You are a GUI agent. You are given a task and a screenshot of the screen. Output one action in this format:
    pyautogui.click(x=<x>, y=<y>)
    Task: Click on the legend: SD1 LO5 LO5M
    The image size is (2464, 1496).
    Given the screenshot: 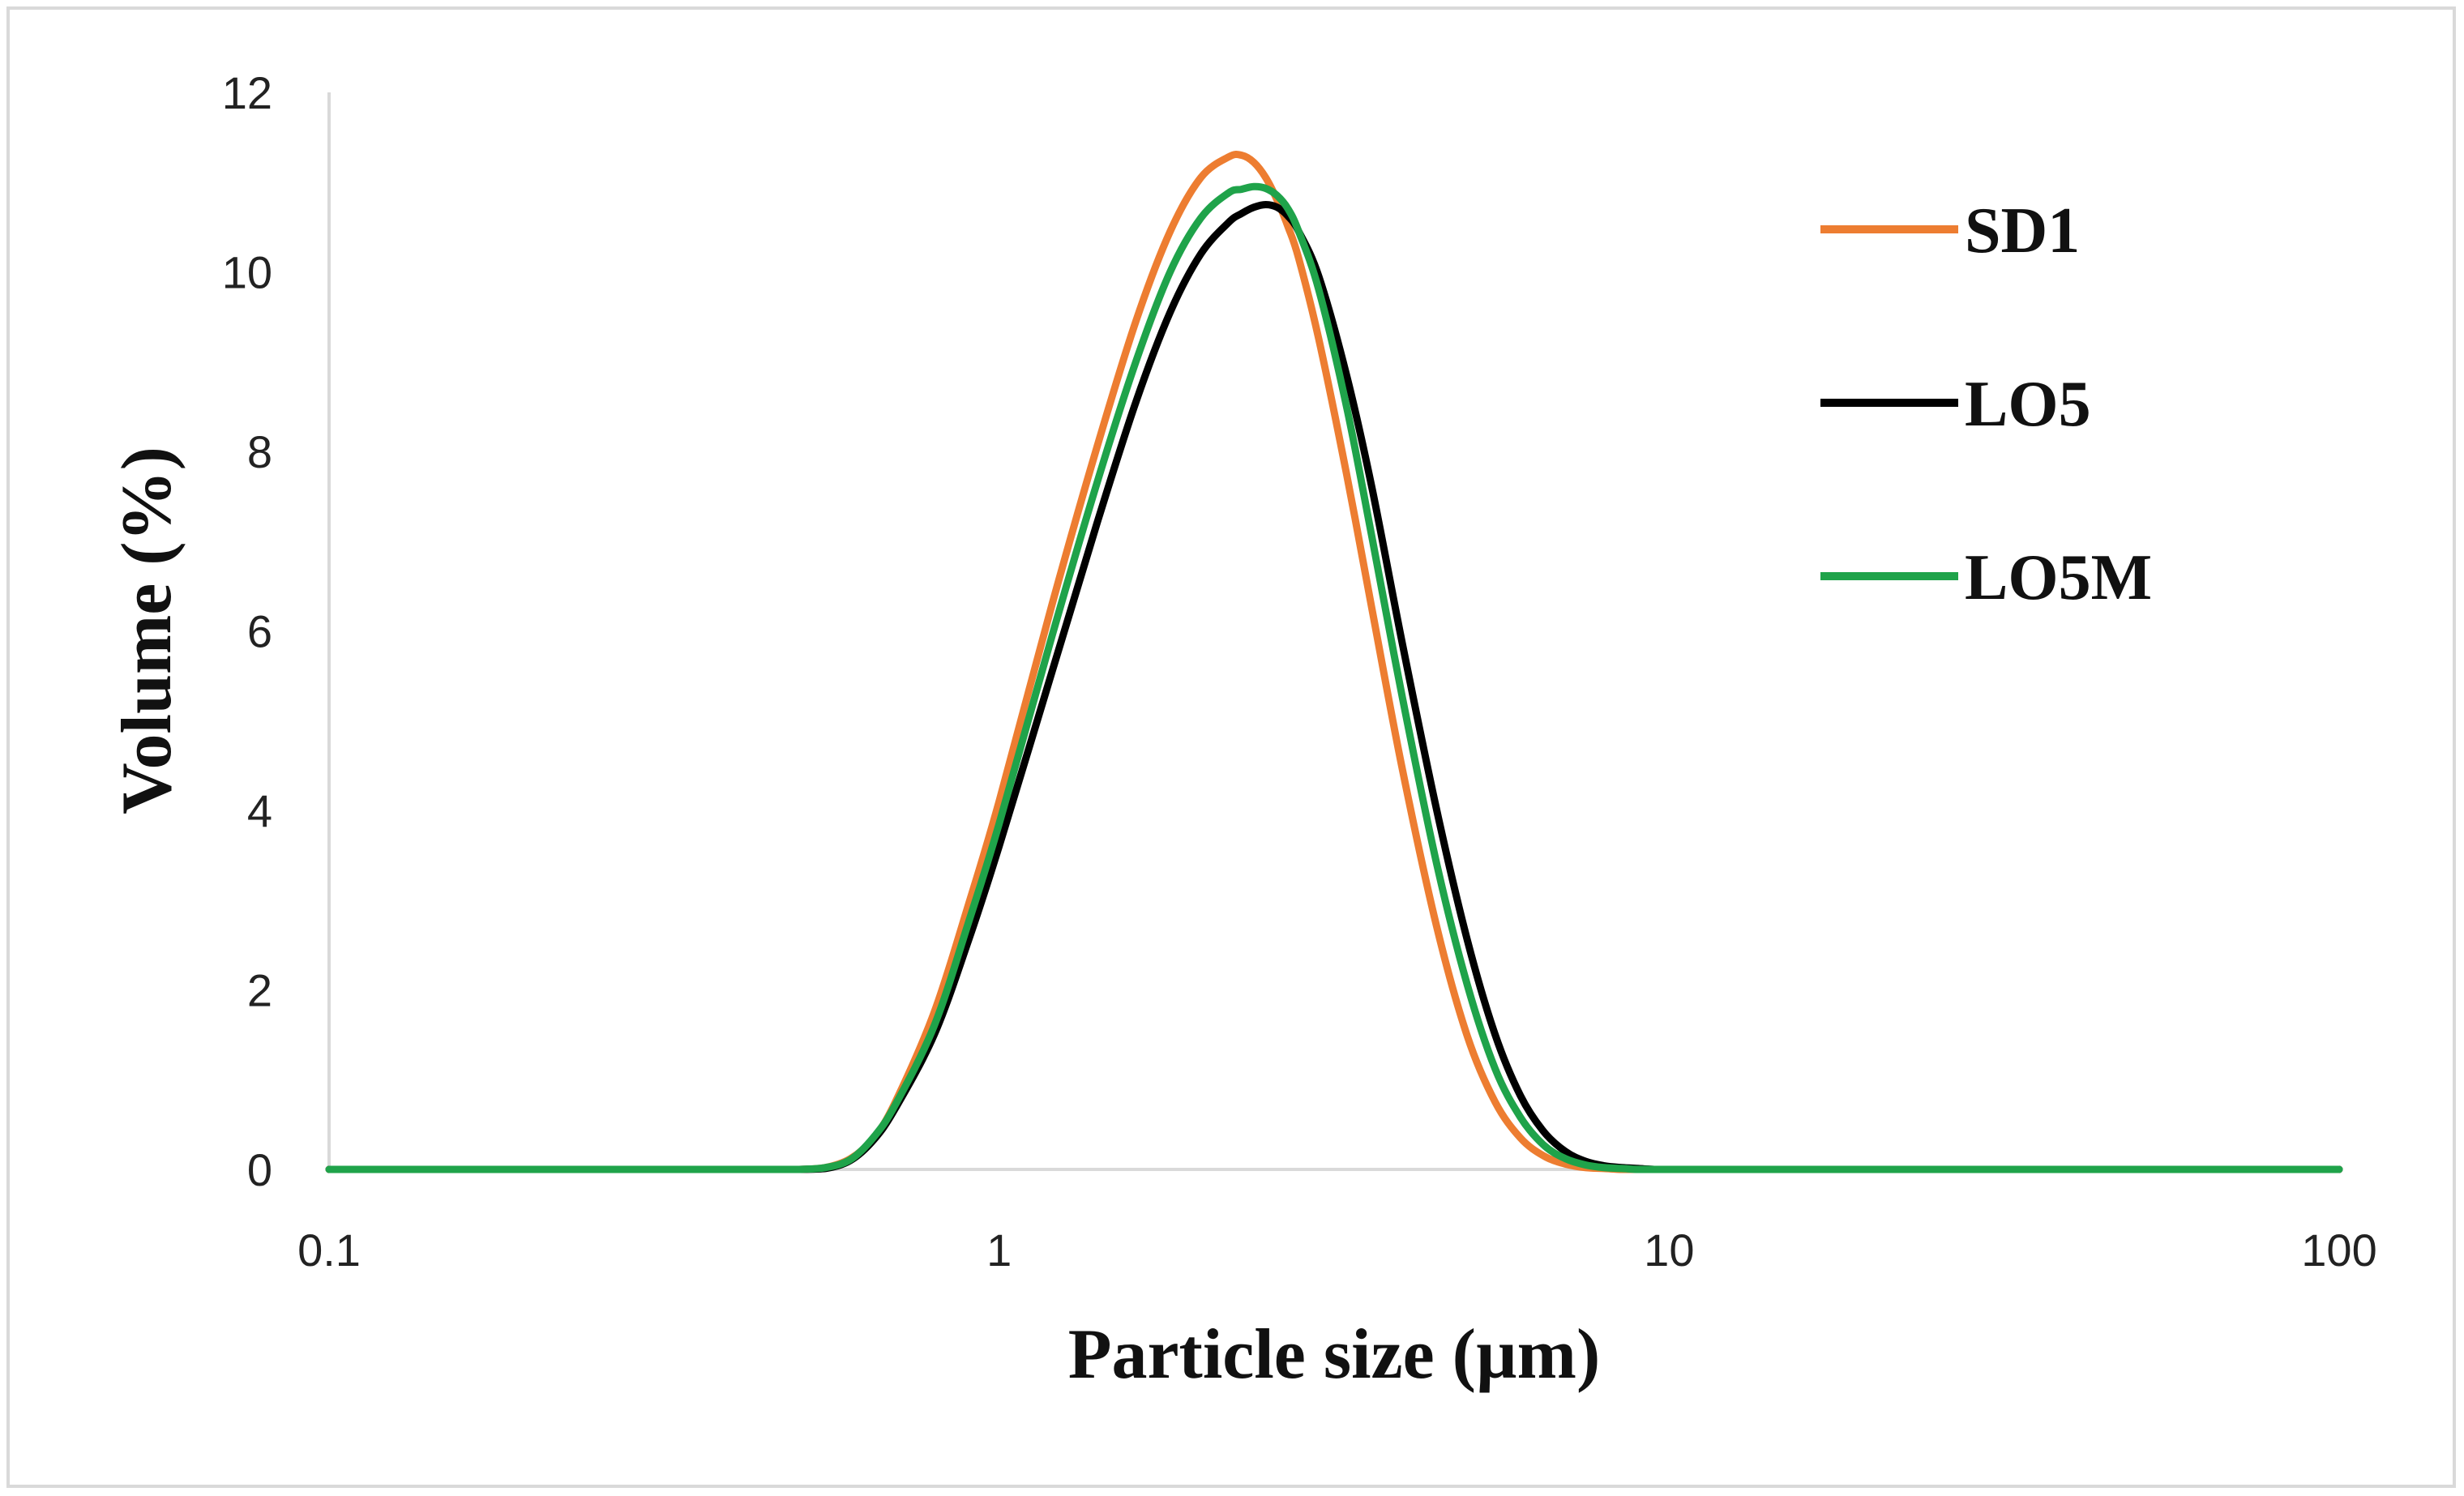 What is the action you would take?
    pyautogui.click(x=1986, y=404)
    